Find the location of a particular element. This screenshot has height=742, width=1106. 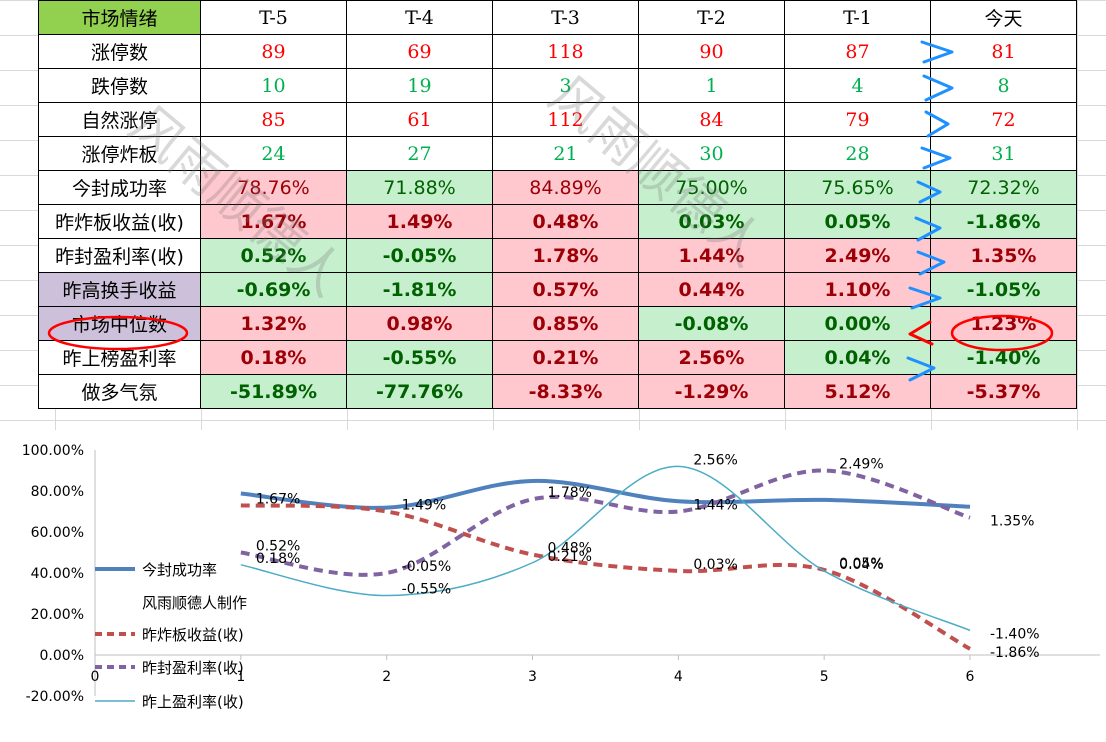

row-label: 昨上榜盈利率 is located at coordinates (119, 357).